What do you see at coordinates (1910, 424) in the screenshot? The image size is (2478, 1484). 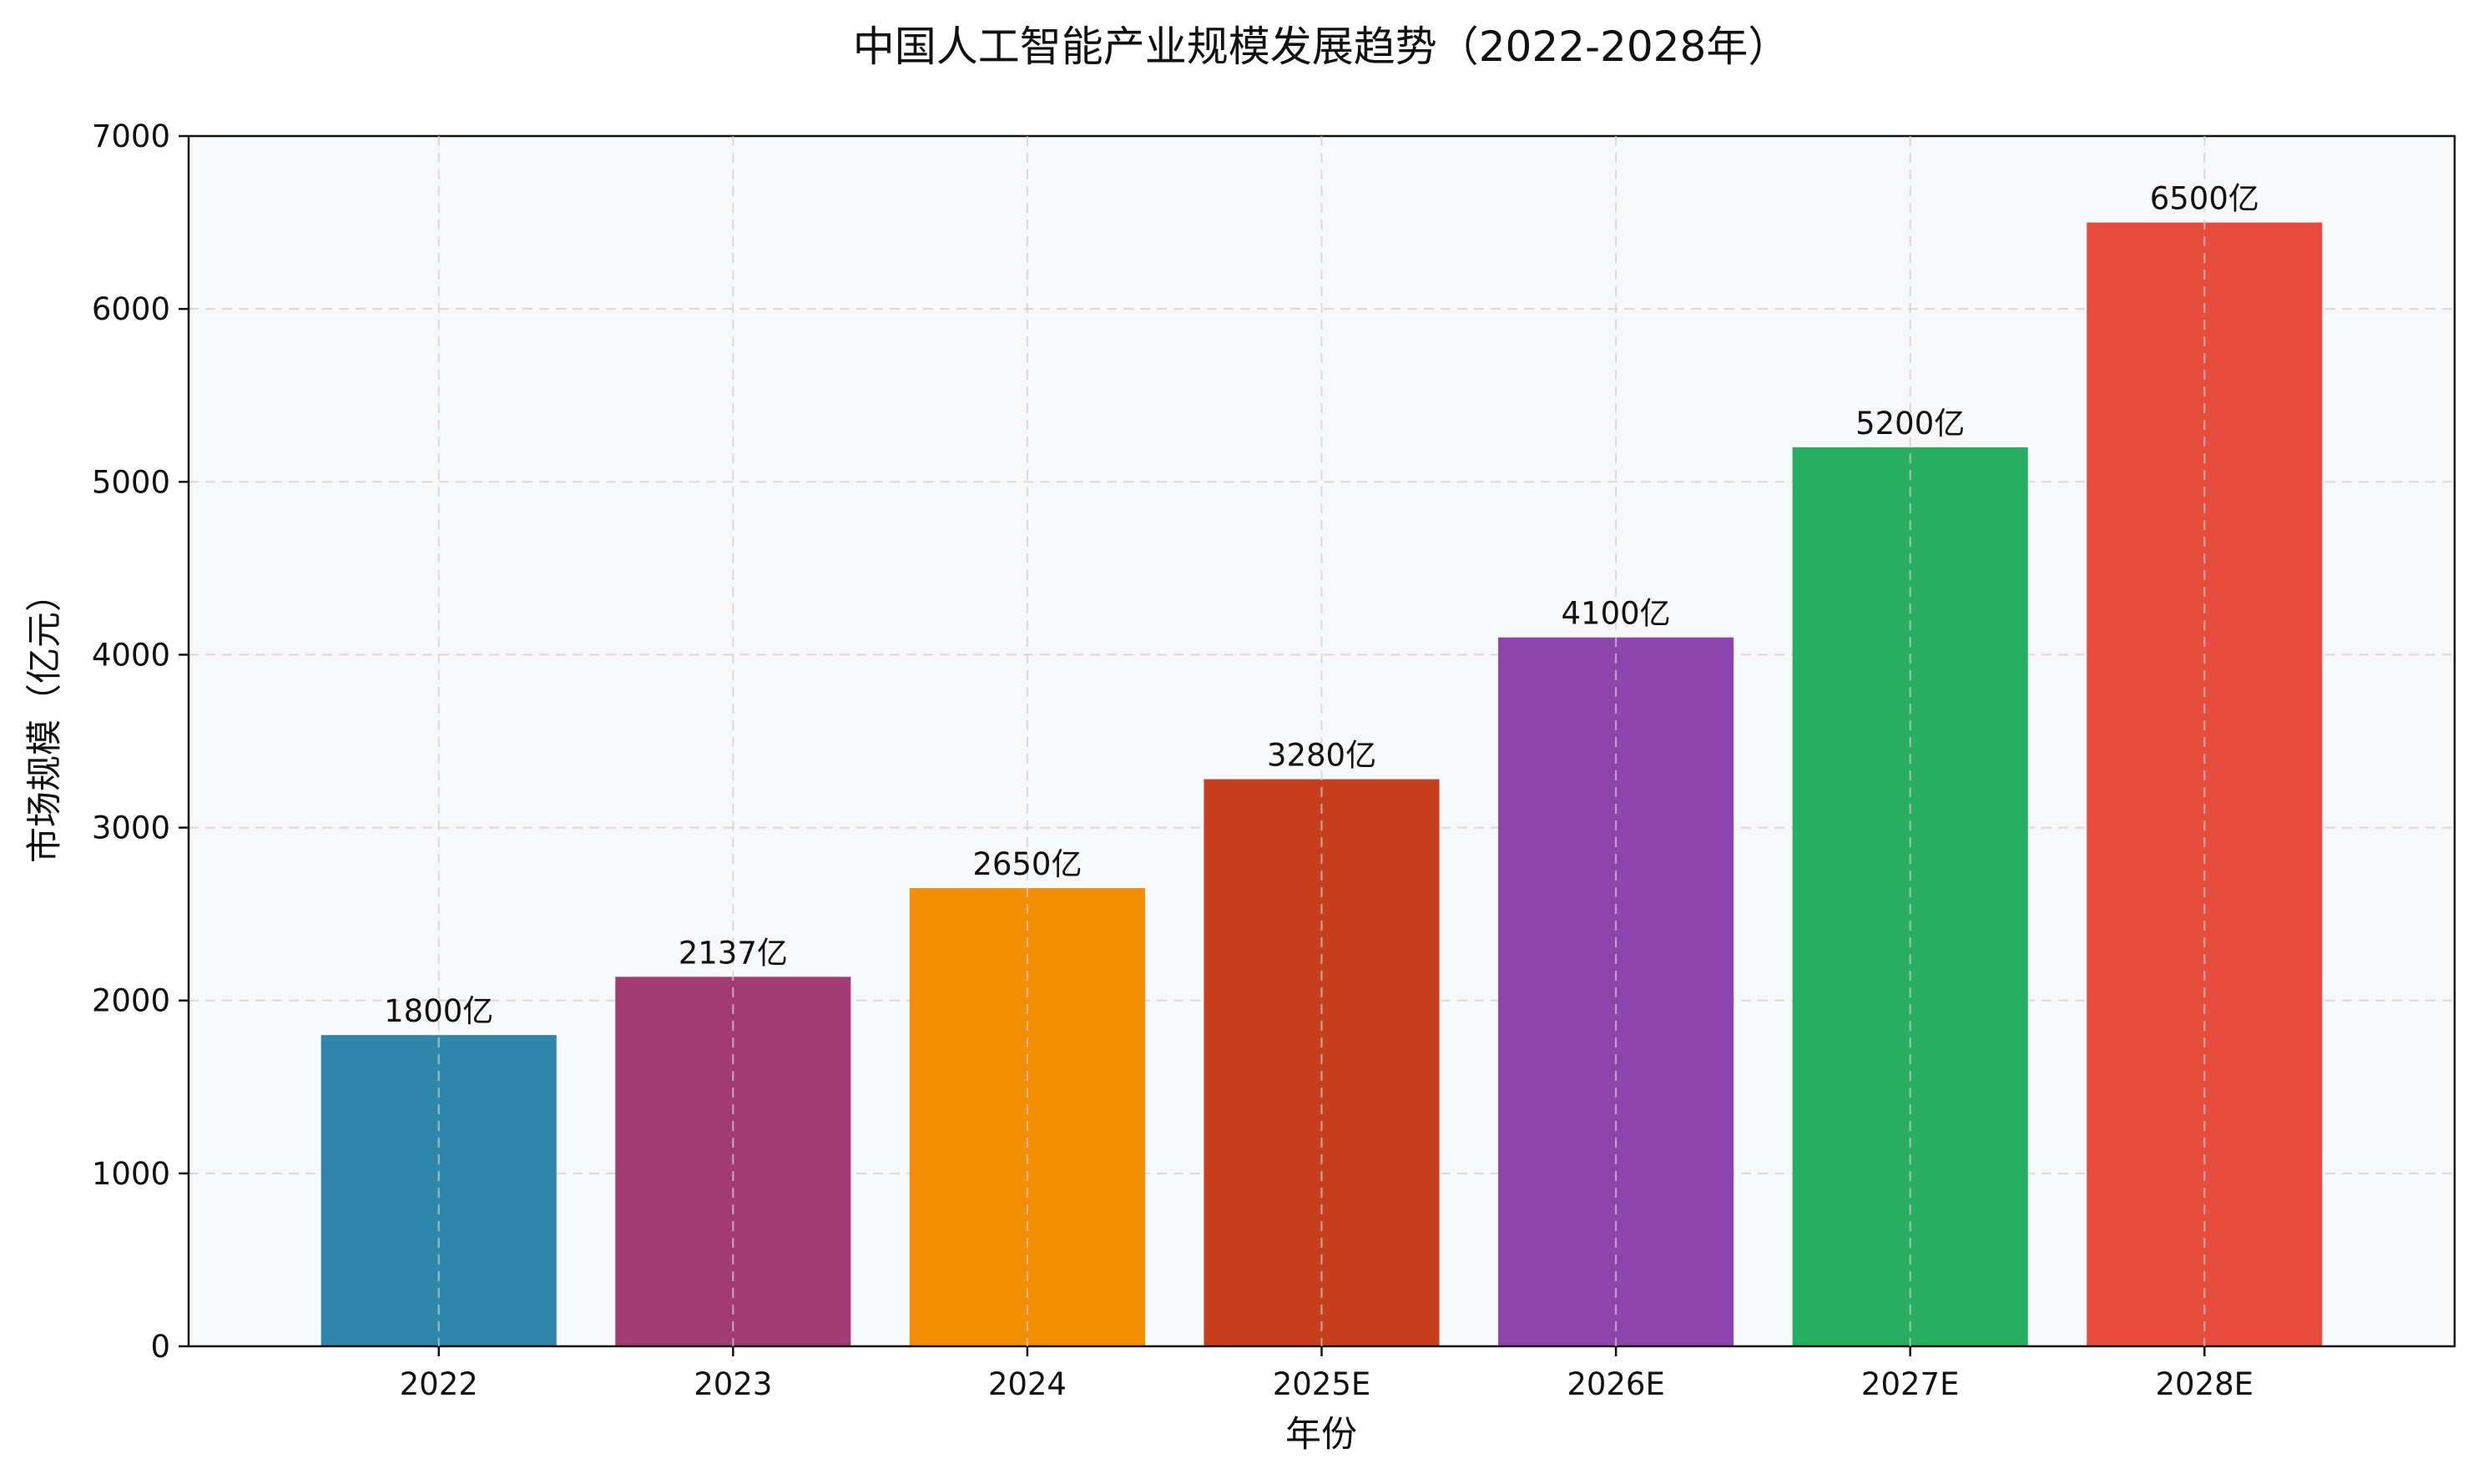 I see `data-label-2027E: 5200亿` at bounding box center [1910, 424].